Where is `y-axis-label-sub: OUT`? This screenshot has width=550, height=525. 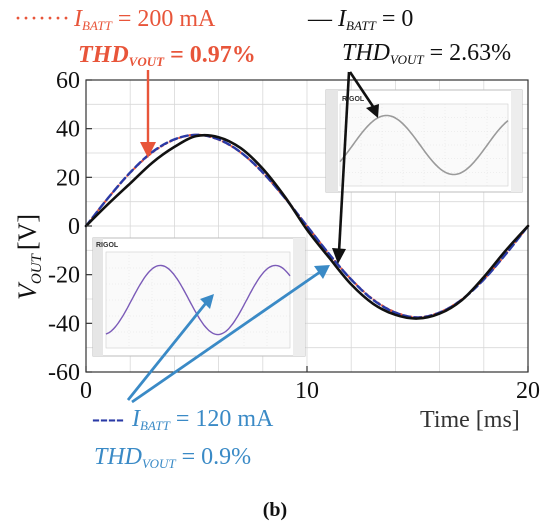 y-axis-label-sub: OUT is located at coordinates (37, 268).